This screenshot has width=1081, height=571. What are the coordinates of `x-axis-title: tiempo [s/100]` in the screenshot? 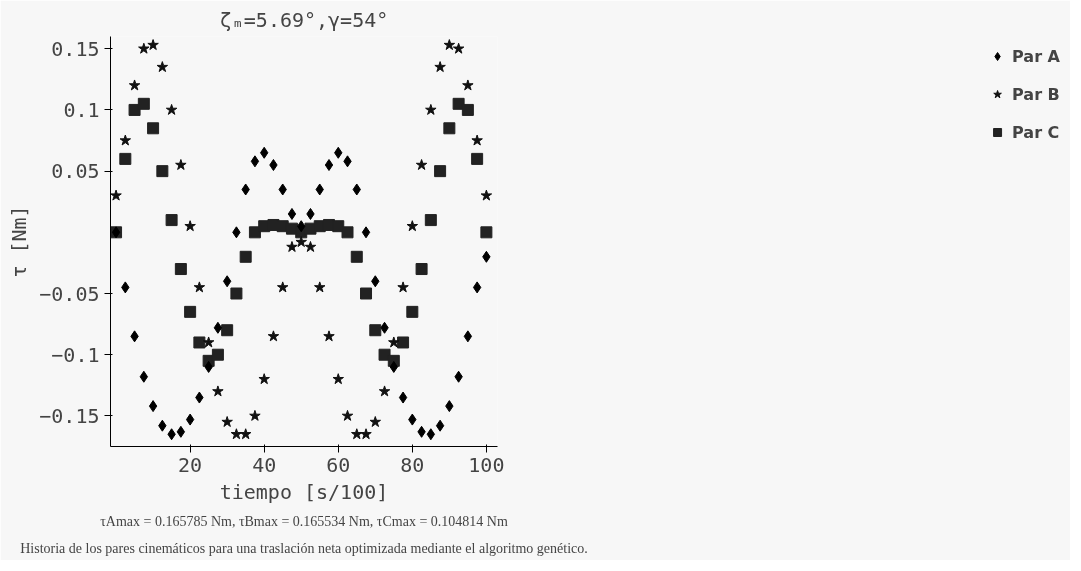 It's located at (304, 491).